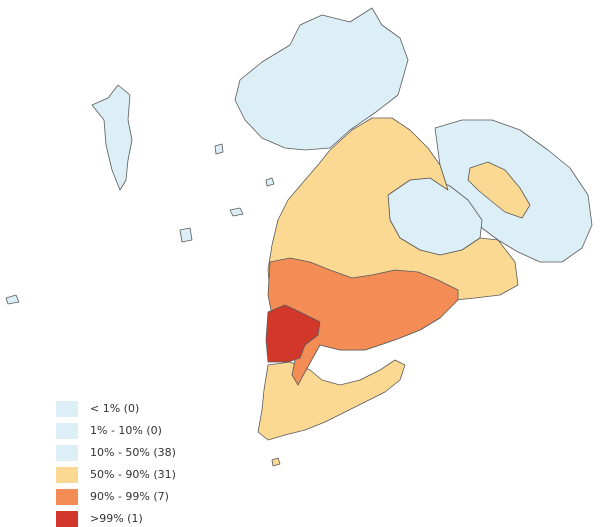  Describe the element at coordinates (133, 474) in the screenshot. I see `legend-label: 50% - 90% (31)` at that location.